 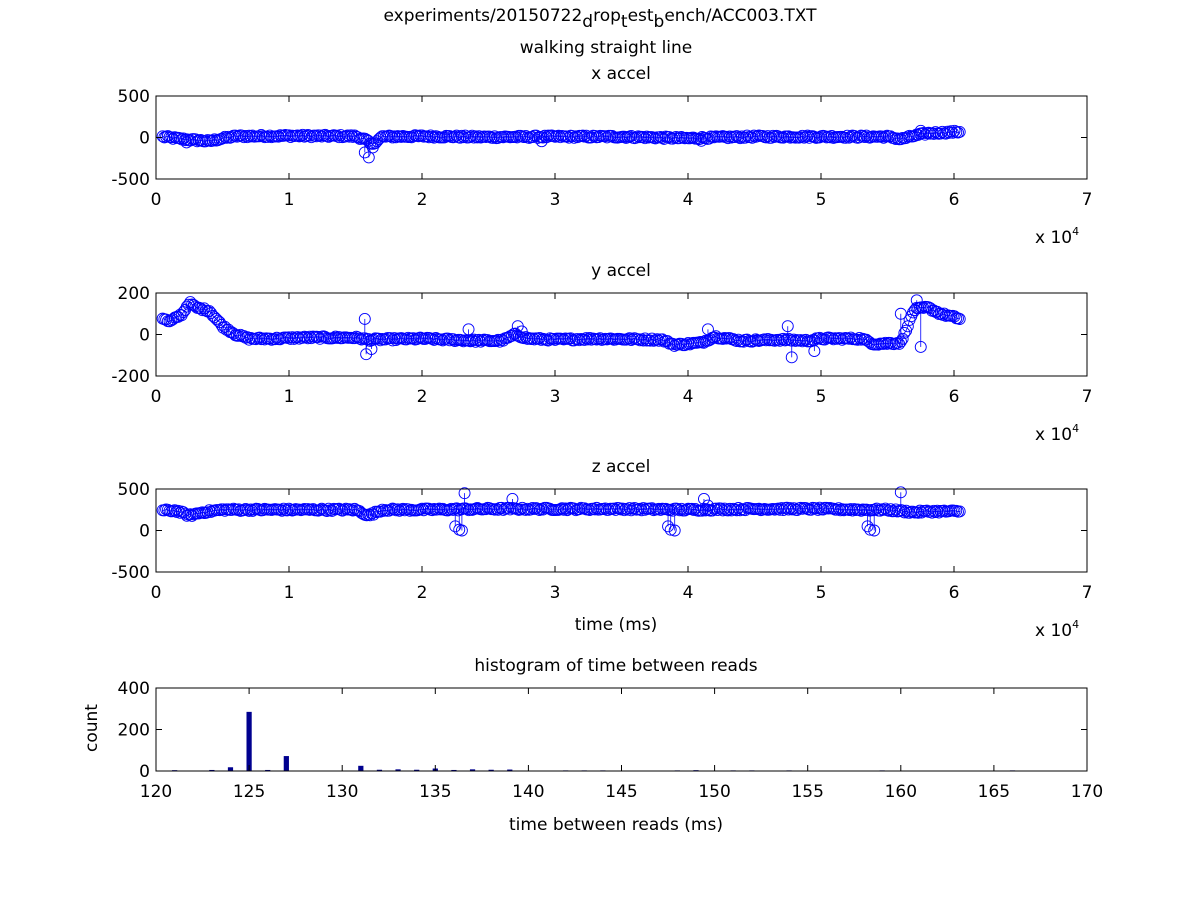 I want to click on x-tick-label: 4, so click(x=688, y=593).